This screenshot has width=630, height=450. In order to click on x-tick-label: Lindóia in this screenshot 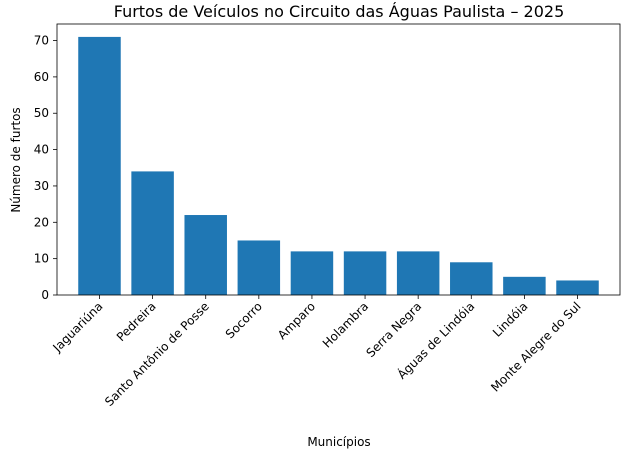, I will do `click(510, 319)`.